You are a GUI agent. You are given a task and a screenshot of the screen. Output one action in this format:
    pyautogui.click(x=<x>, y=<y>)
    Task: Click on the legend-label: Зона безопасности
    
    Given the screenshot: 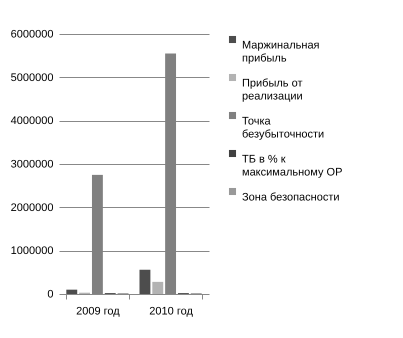 What is the action you would take?
    pyautogui.click(x=291, y=198)
    